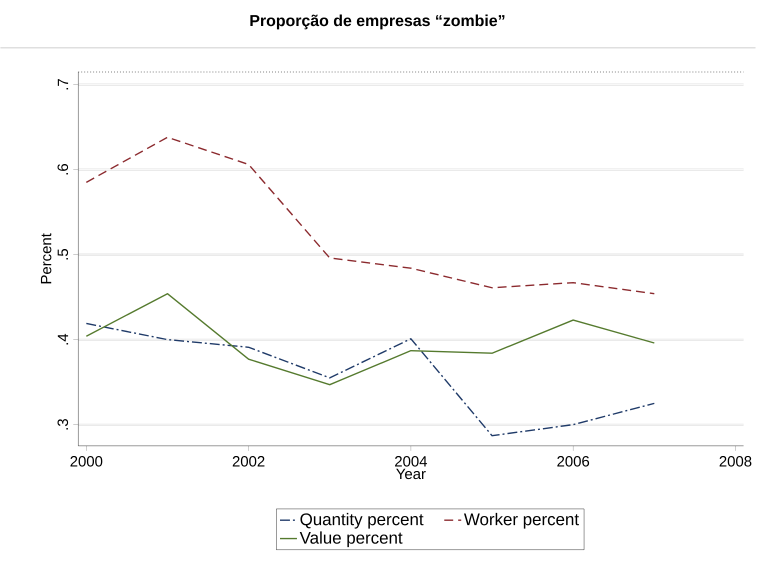 The width and height of the screenshot is (757, 583). What do you see at coordinates (377, 22) in the screenshot?
I see `chart-title: Proporção de empresas “zombie”` at bounding box center [377, 22].